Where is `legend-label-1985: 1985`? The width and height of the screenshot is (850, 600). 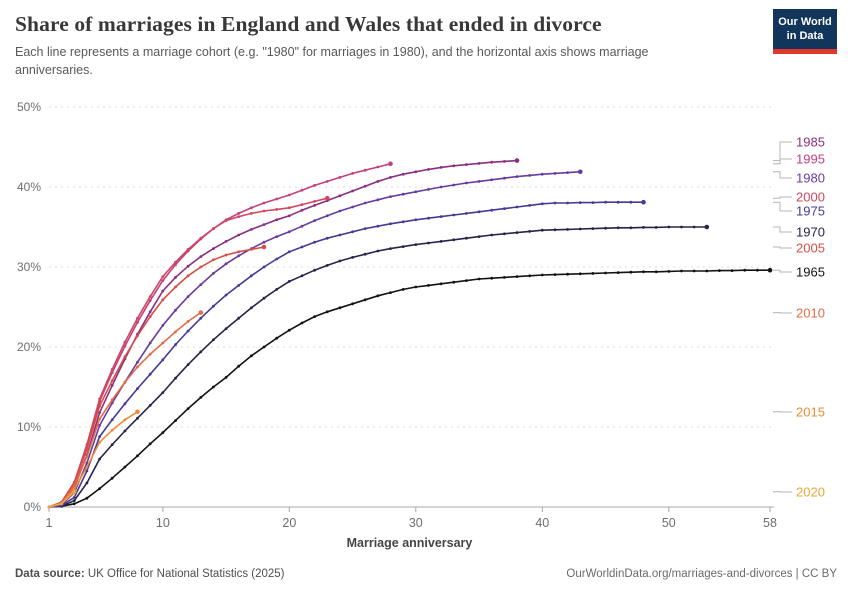
legend-label-1985: 1985 is located at coordinates (810, 142).